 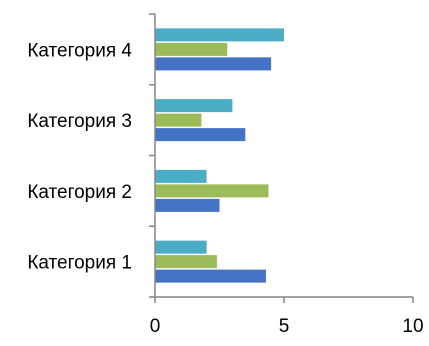 I want to click on category-label-2: Категория 2, so click(x=79, y=192).